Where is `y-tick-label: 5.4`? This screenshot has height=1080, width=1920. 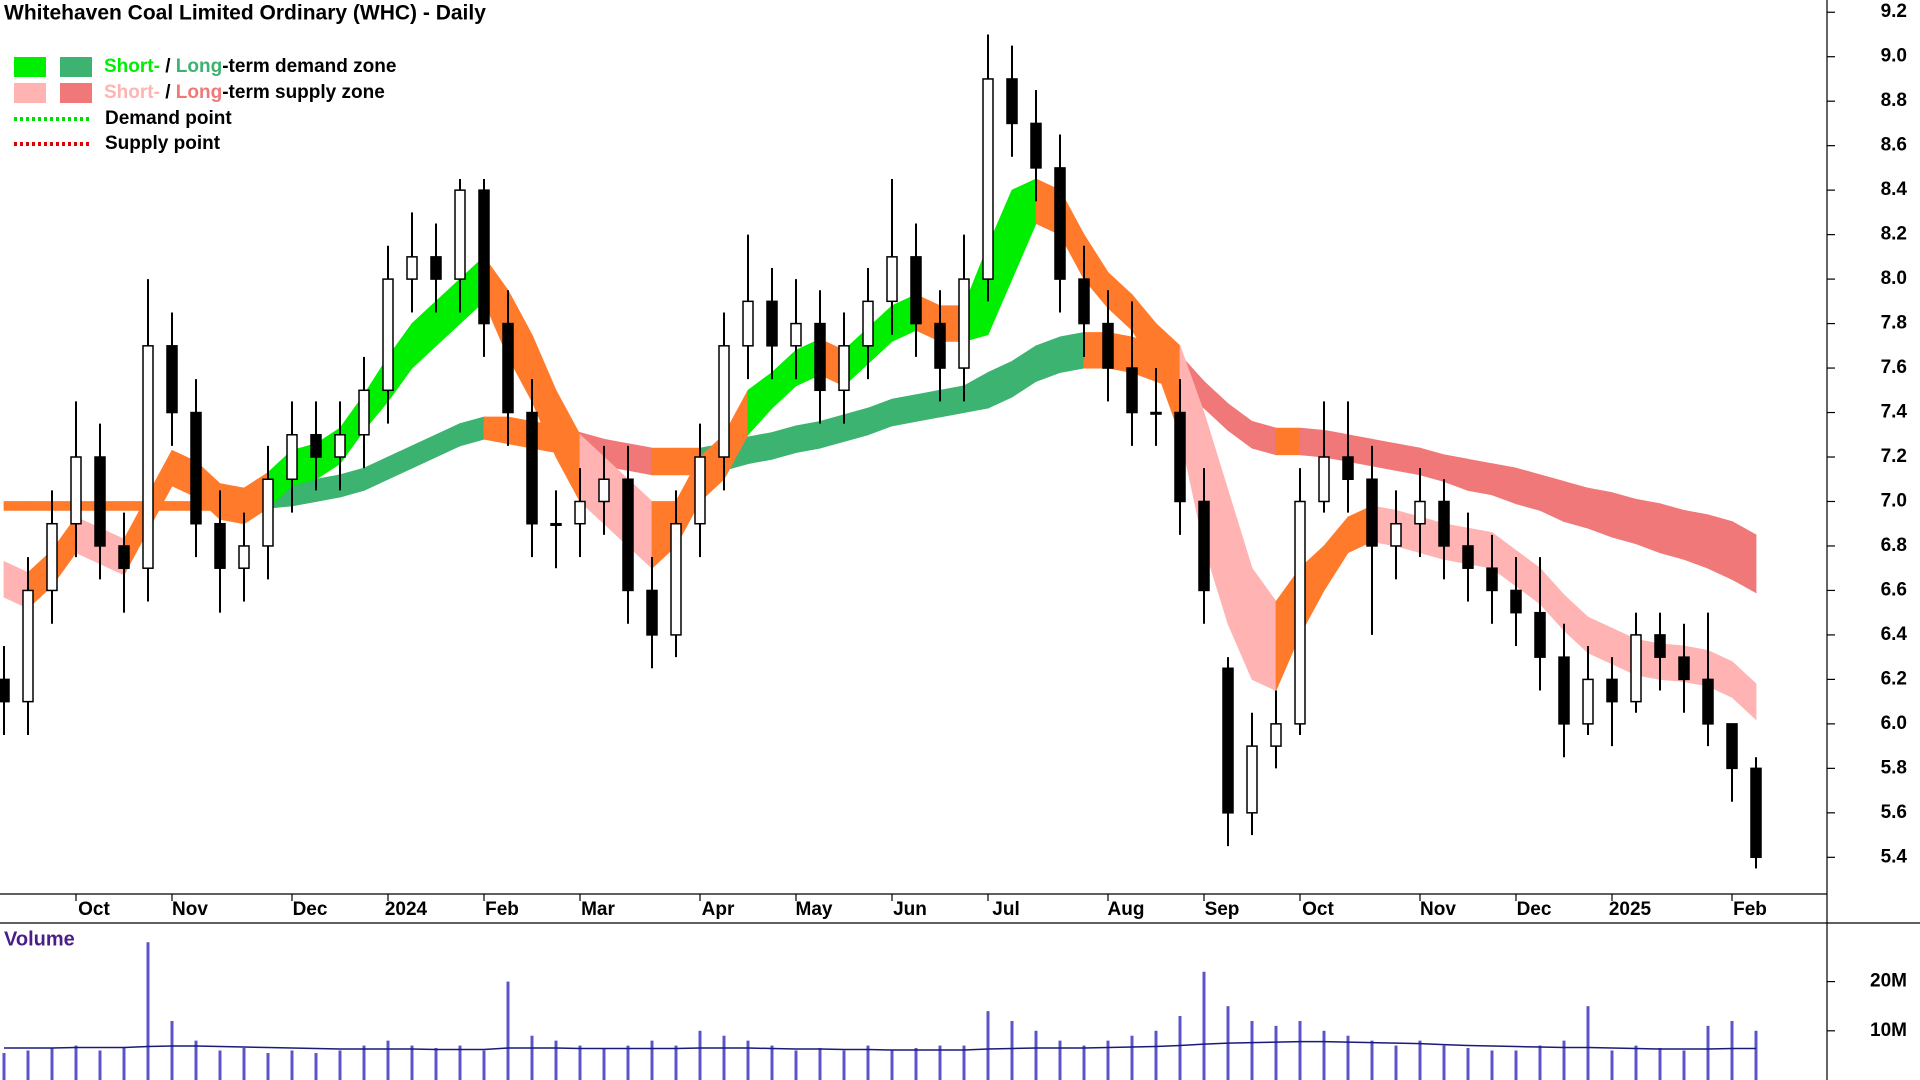
y-tick-label: 5.4 is located at coordinates (1894, 856).